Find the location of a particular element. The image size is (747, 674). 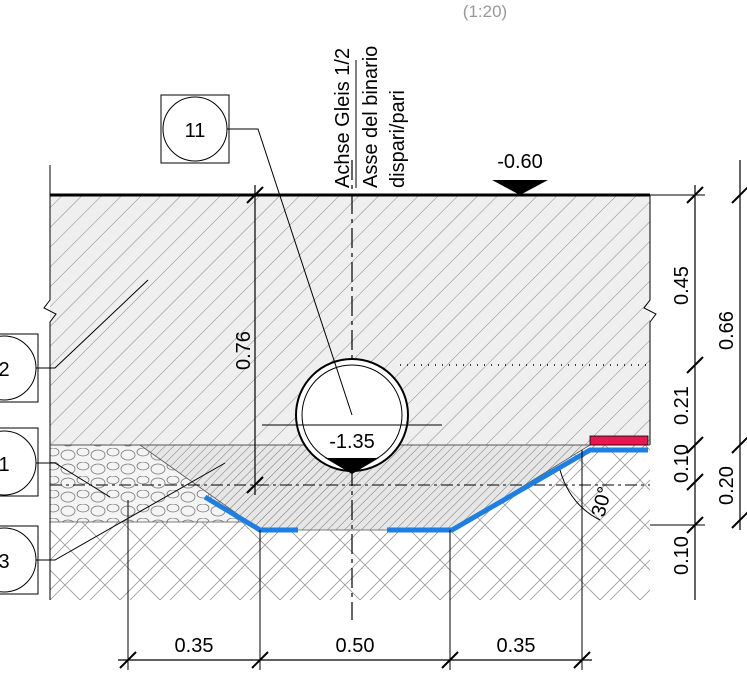

seal is located at coordinates (619, 440).